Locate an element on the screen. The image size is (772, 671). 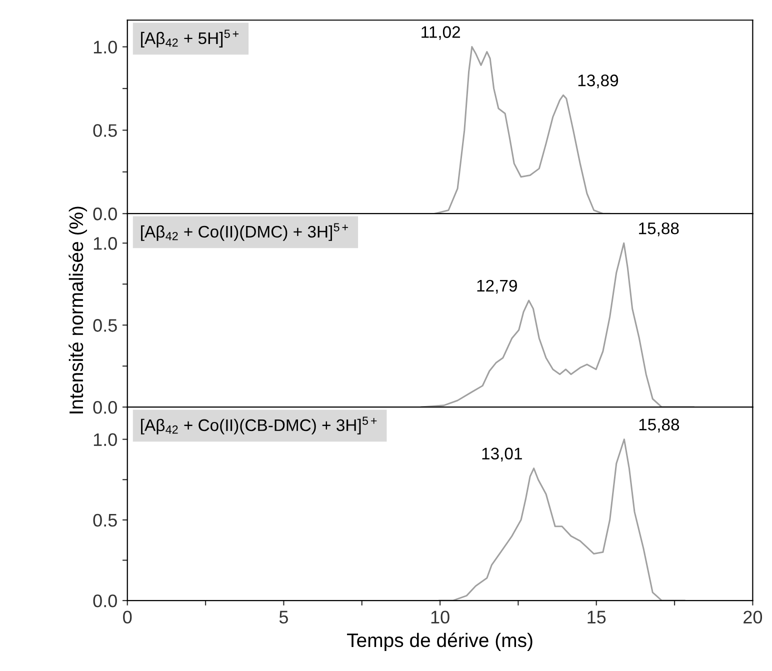
x-tick-label: 15 is located at coordinates (597, 617).